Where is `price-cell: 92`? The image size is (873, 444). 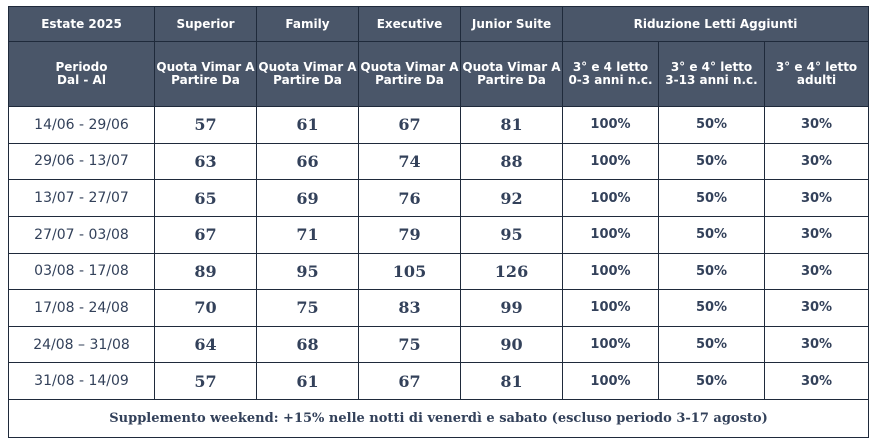 price-cell: 92 is located at coordinates (511, 198).